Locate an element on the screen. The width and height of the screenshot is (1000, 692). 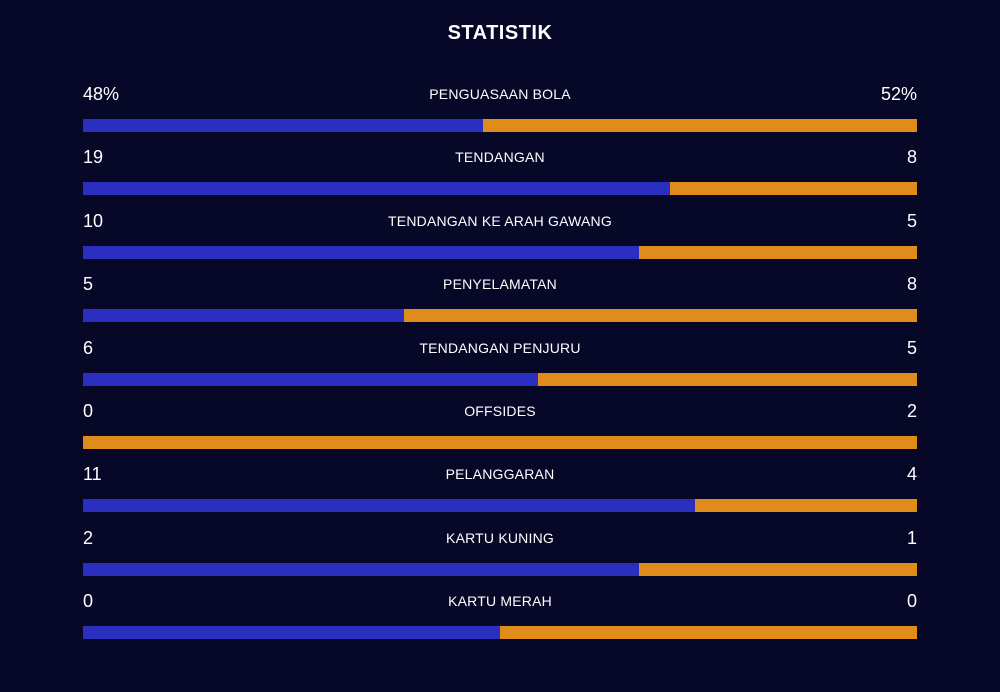
home-value: 5 is located at coordinates (88, 284).